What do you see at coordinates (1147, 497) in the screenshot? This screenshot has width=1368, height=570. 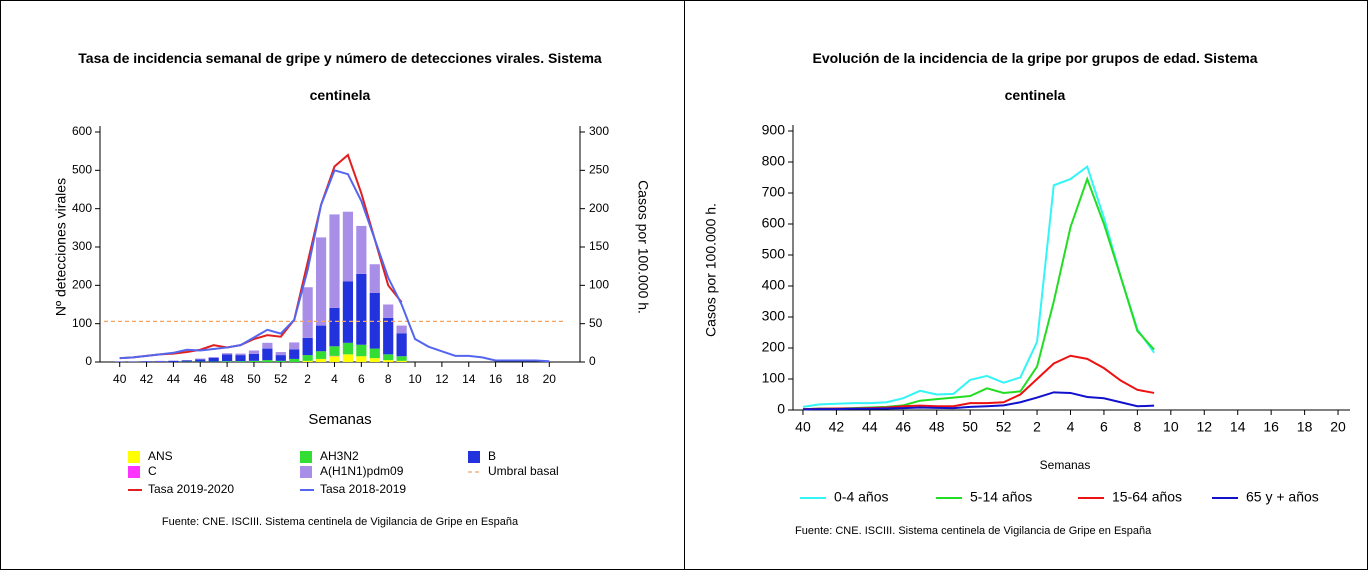 I see `legend-label: 15-64 años` at bounding box center [1147, 497].